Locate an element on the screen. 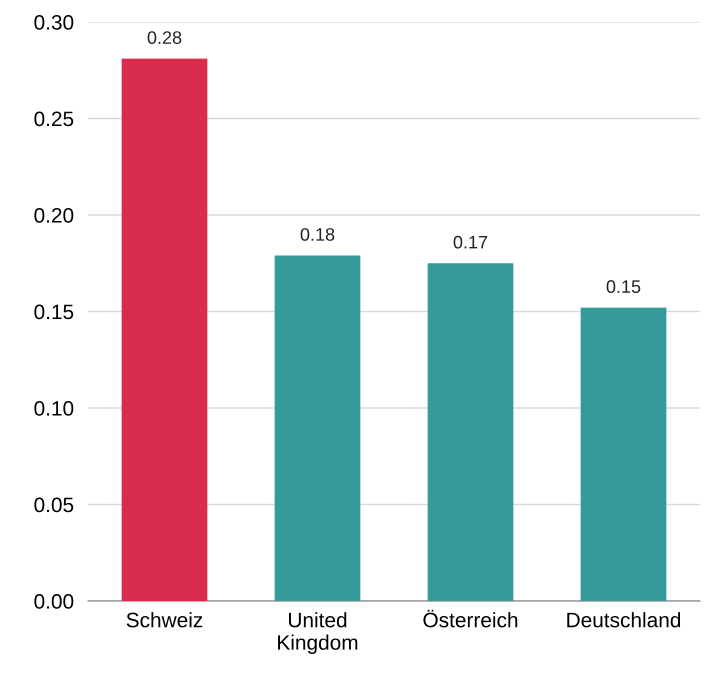  y-tick-label: 0.25 is located at coordinates (54, 119).